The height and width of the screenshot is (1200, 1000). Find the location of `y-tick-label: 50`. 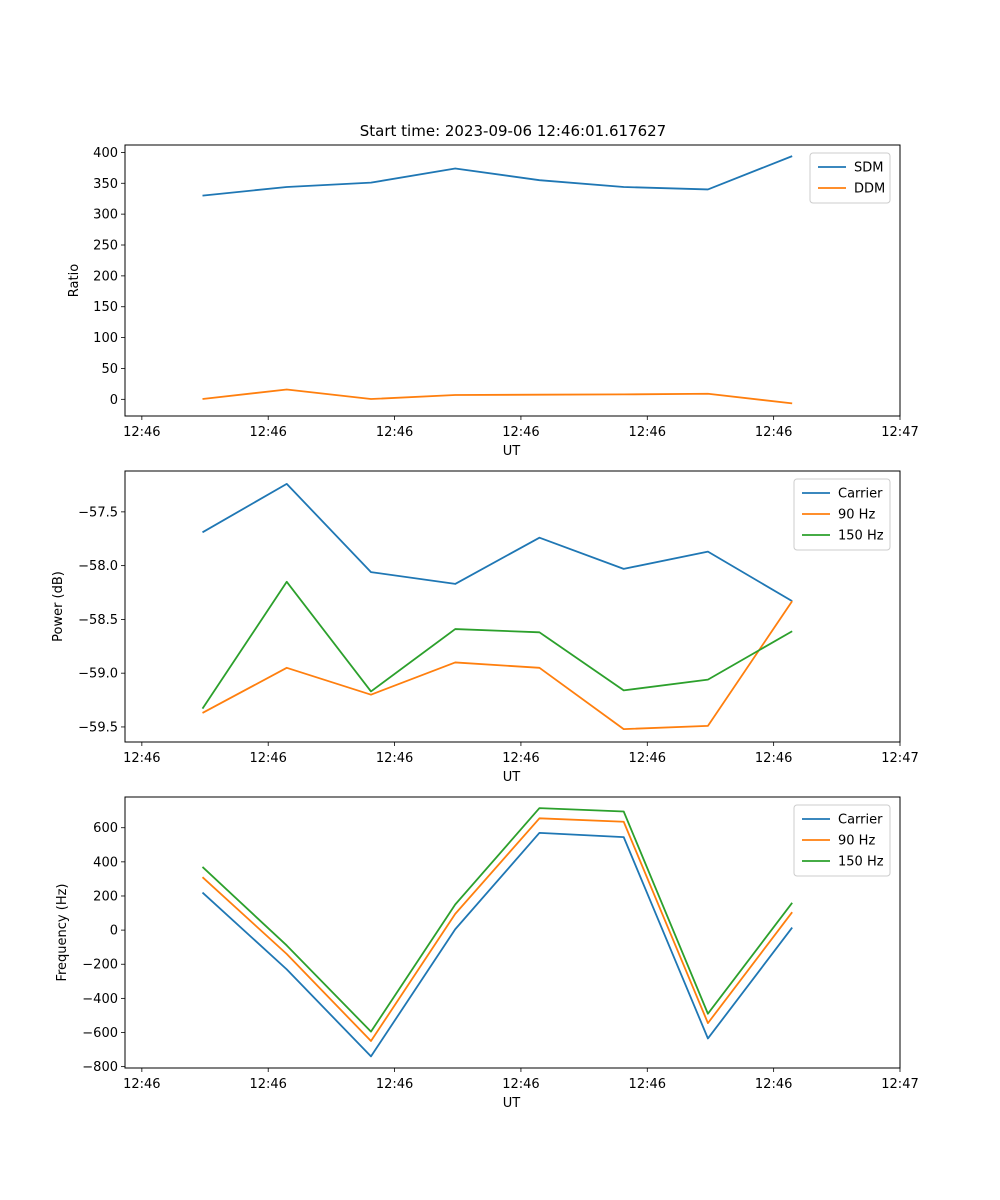

y-tick-label: 50 is located at coordinates (109, 369).